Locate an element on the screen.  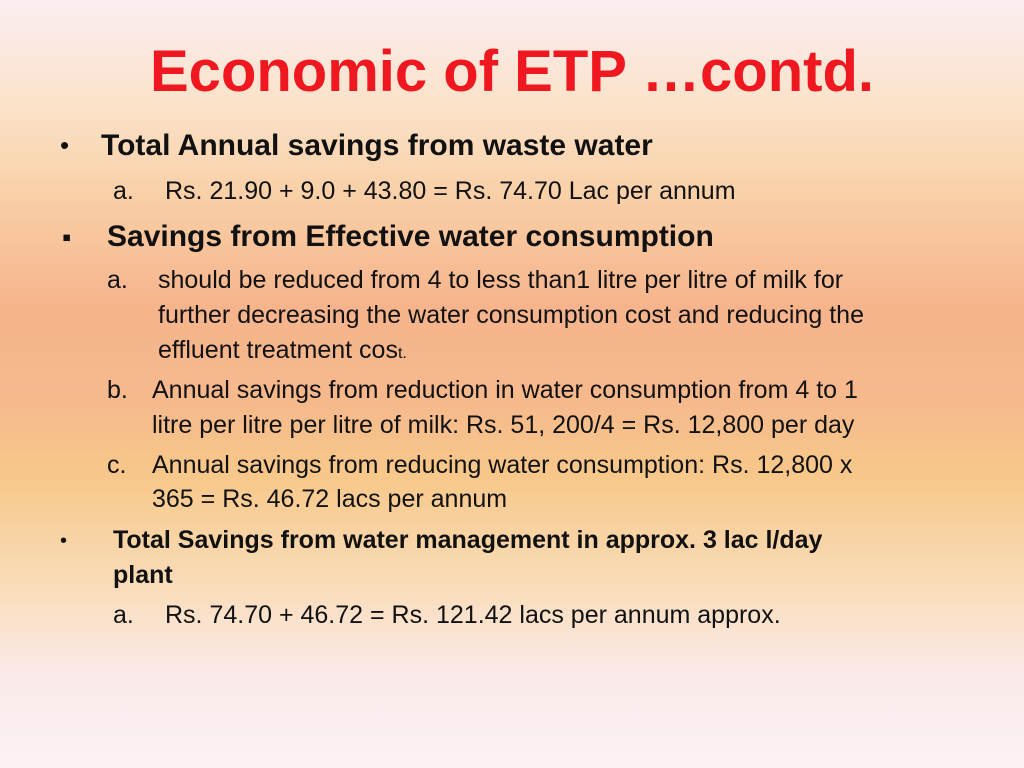
section2-item-a-line3: effluent treatment cost. is located at coordinates (282, 352).